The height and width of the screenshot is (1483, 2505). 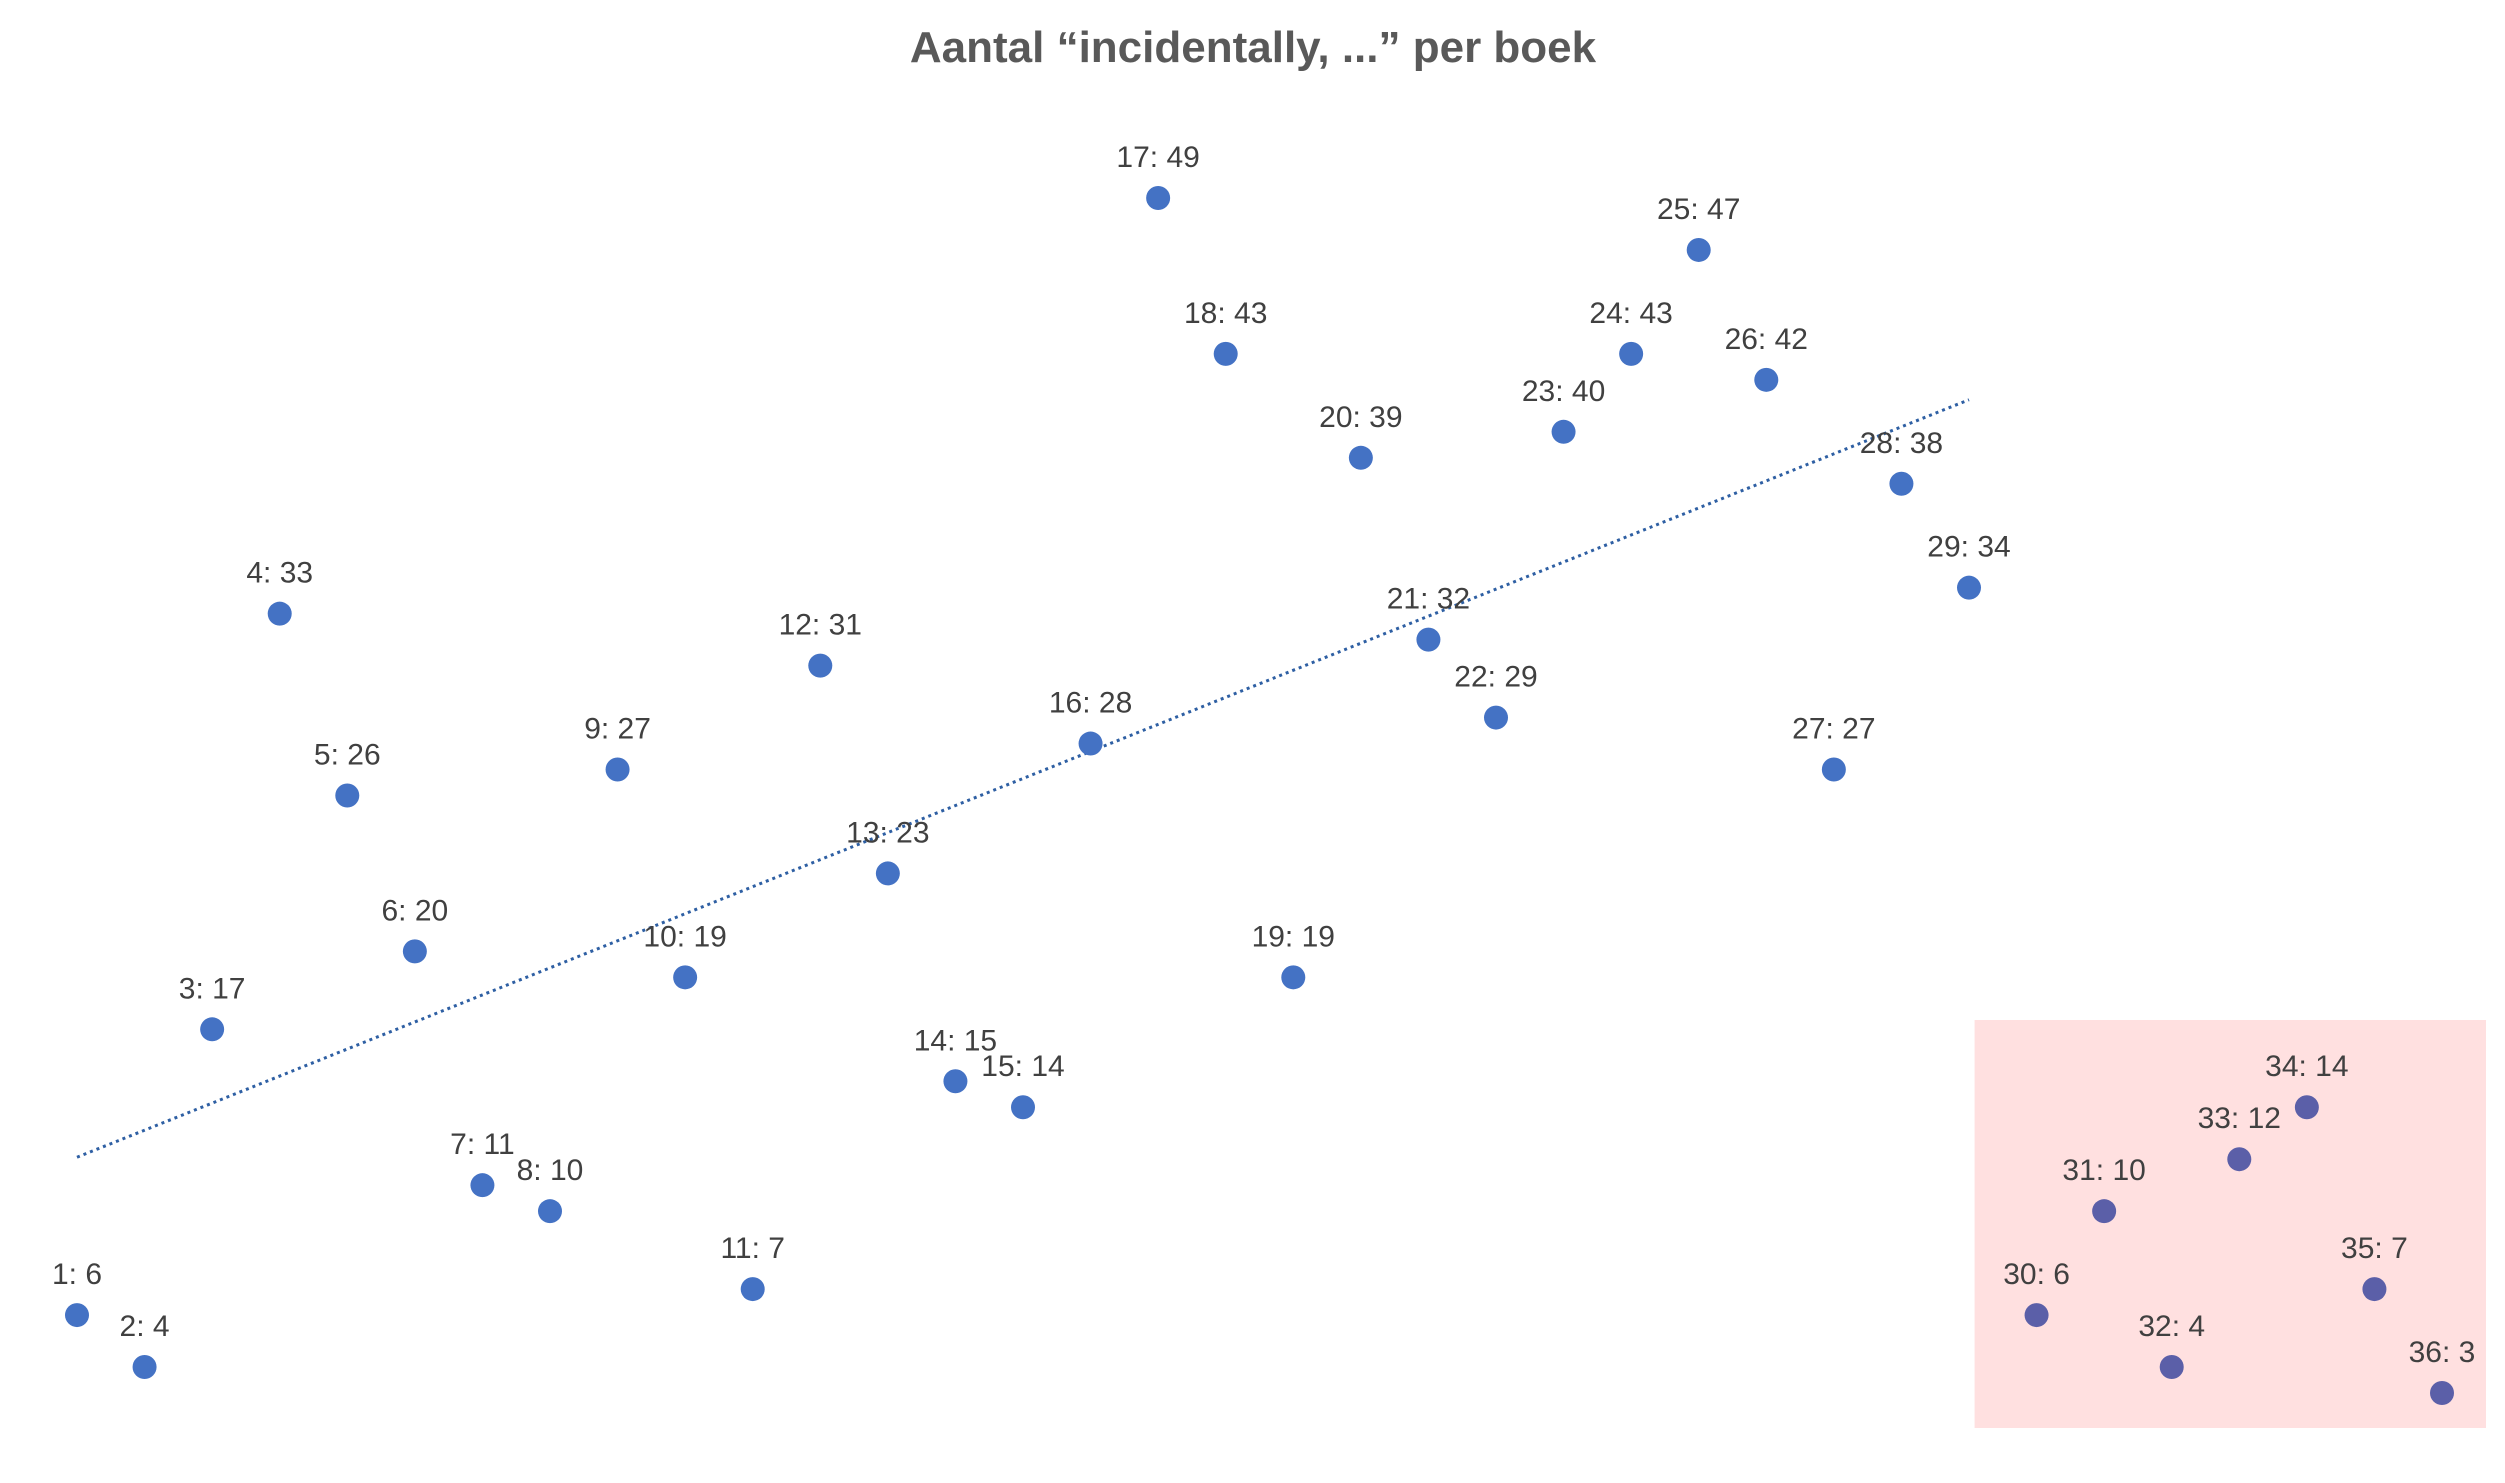 What do you see at coordinates (1698, 209) in the screenshot?
I see `data-label: 25: 47` at bounding box center [1698, 209].